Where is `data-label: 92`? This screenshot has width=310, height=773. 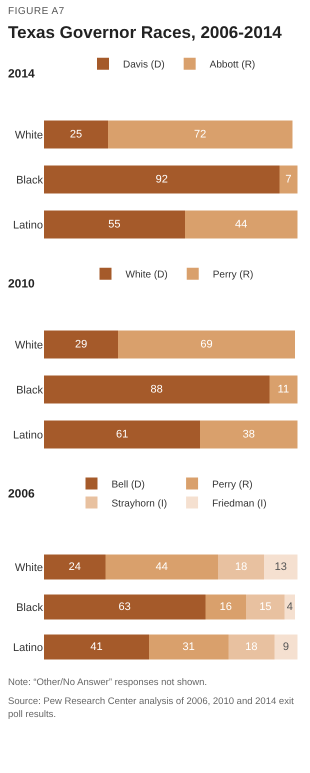
data-label: 92 is located at coordinates (162, 180).